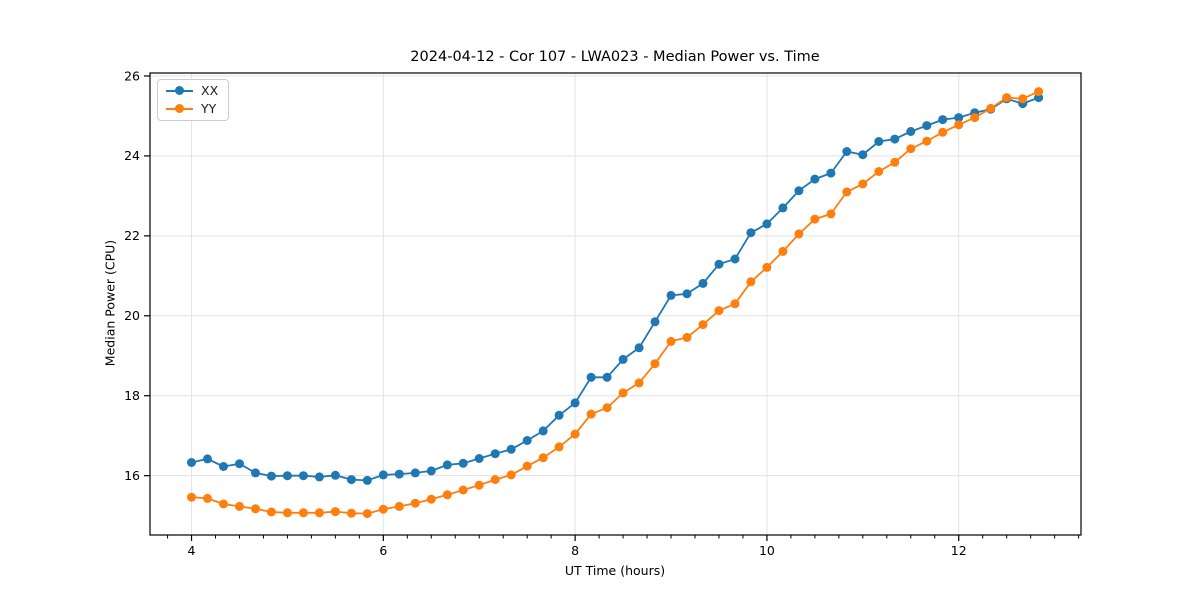 Image resolution: width=1200 pixels, height=600 pixels. What do you see at coordinates (132, 75) in the screenshot?
I see `y-tick-label: 26` at bounding box center [132, 75].